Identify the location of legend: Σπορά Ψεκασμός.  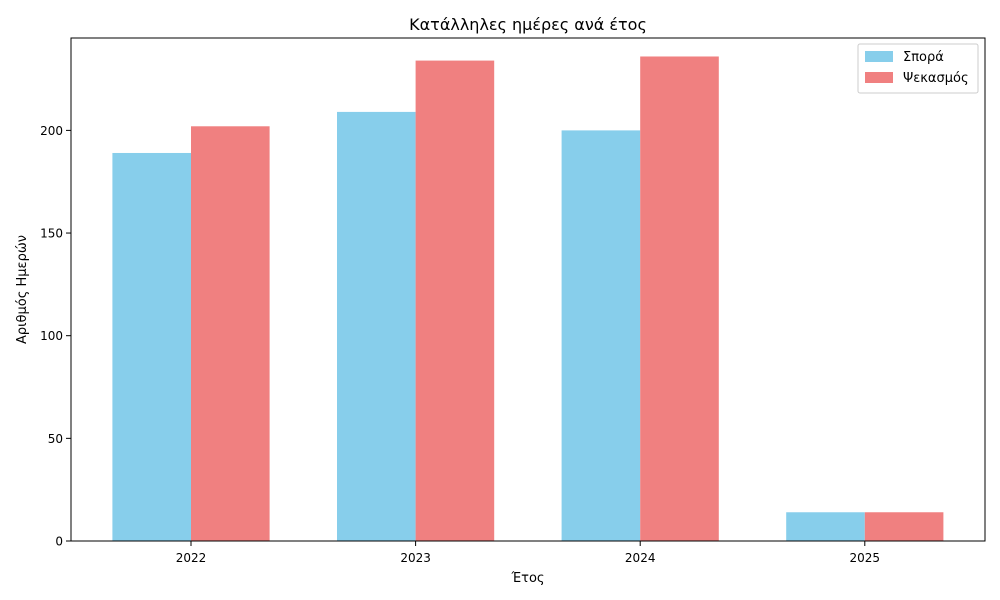
(918, 68).